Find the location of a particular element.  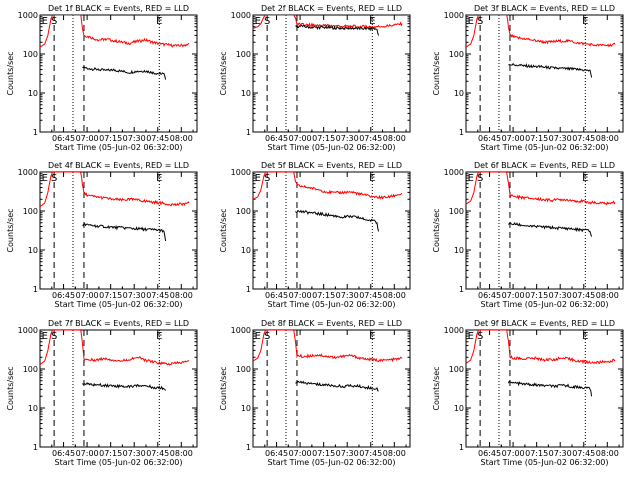

panel-1-ytick-label: 10 is located at coordinates (33, 93).